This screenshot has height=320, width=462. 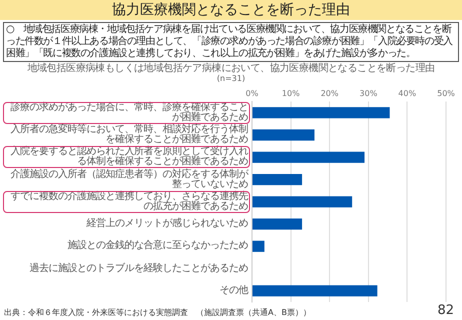 What do you see at coordinates (129, 179) in the screenshot?
I see `y-tick-label: 介護施設の入所者（認知症患者等）の対応をする体制が整っていないため` at bounding box center [129, 179].